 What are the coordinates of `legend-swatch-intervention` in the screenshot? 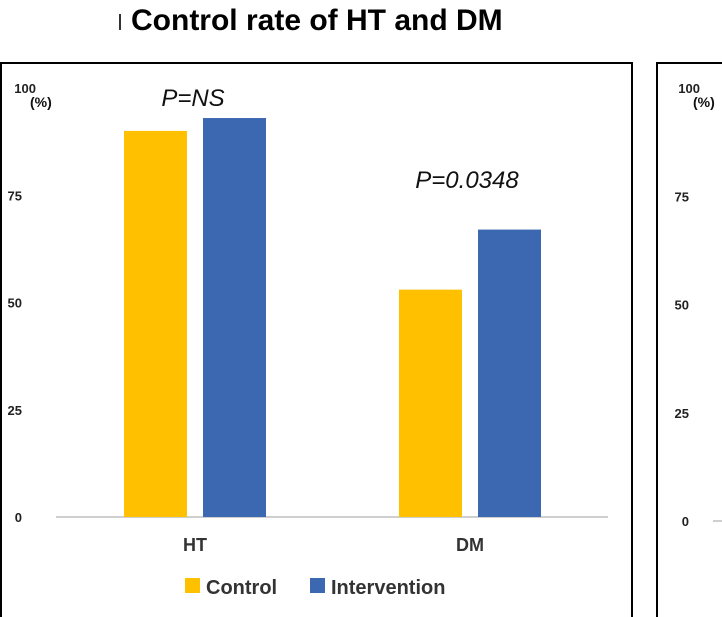 It's located at (317, 585).